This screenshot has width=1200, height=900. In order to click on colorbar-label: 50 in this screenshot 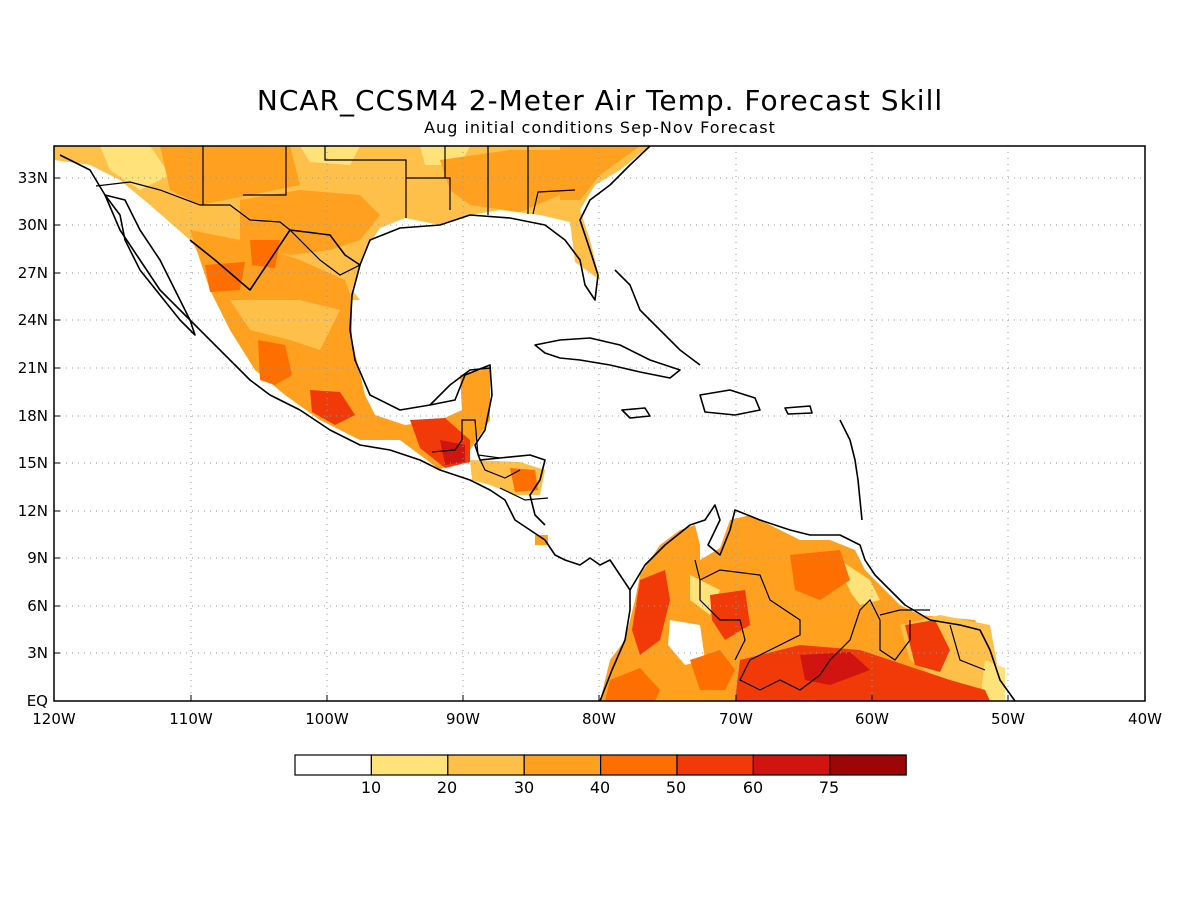, I will do `click(676, 787)`.